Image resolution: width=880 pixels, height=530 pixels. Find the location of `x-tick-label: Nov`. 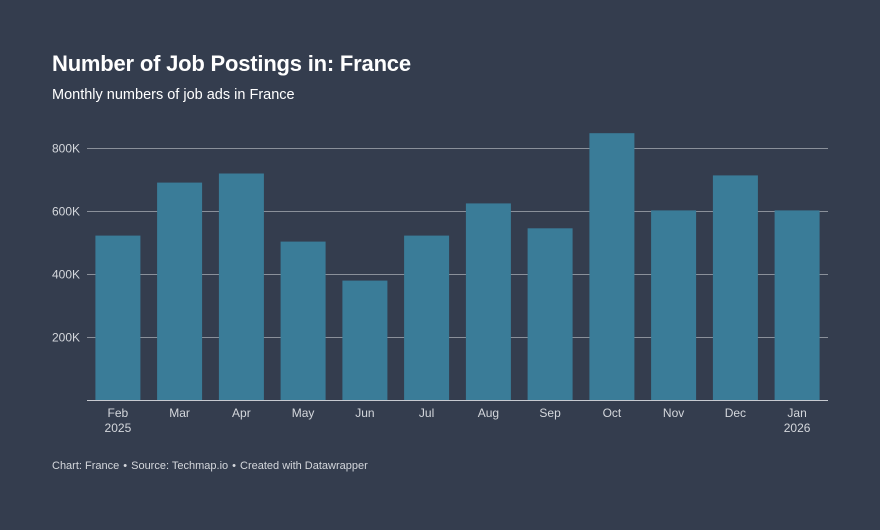

x-tick-label: Nov is located at coordinates (673, 413).